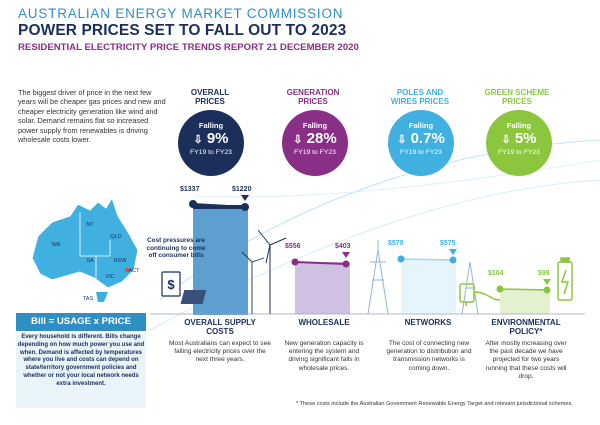 The width and height of the screenshot is (600, 425). What do you see at coordinates (346, 264) in the screenshot?
I see `dot-generation-end` at bounding box center [346, 264].